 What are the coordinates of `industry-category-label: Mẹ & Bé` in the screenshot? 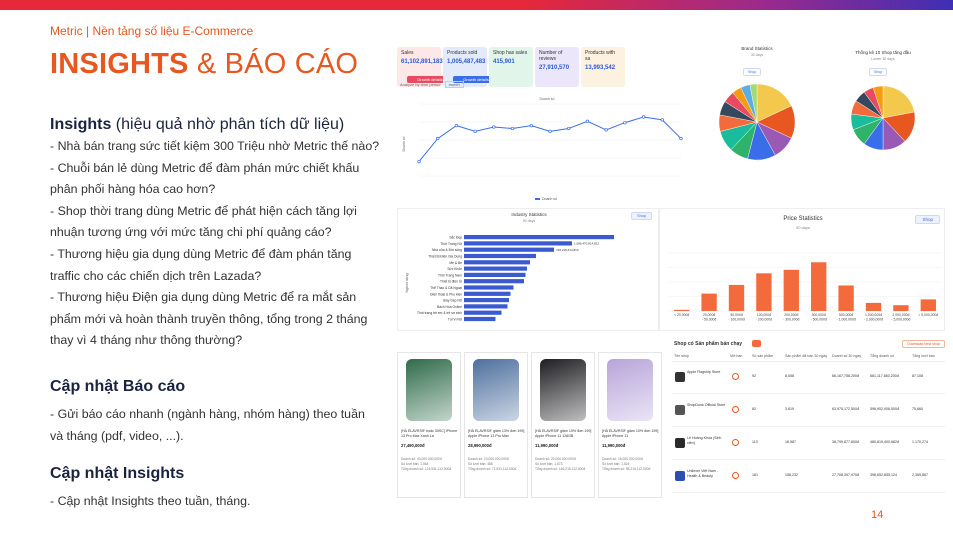 It's located at (455, 263).